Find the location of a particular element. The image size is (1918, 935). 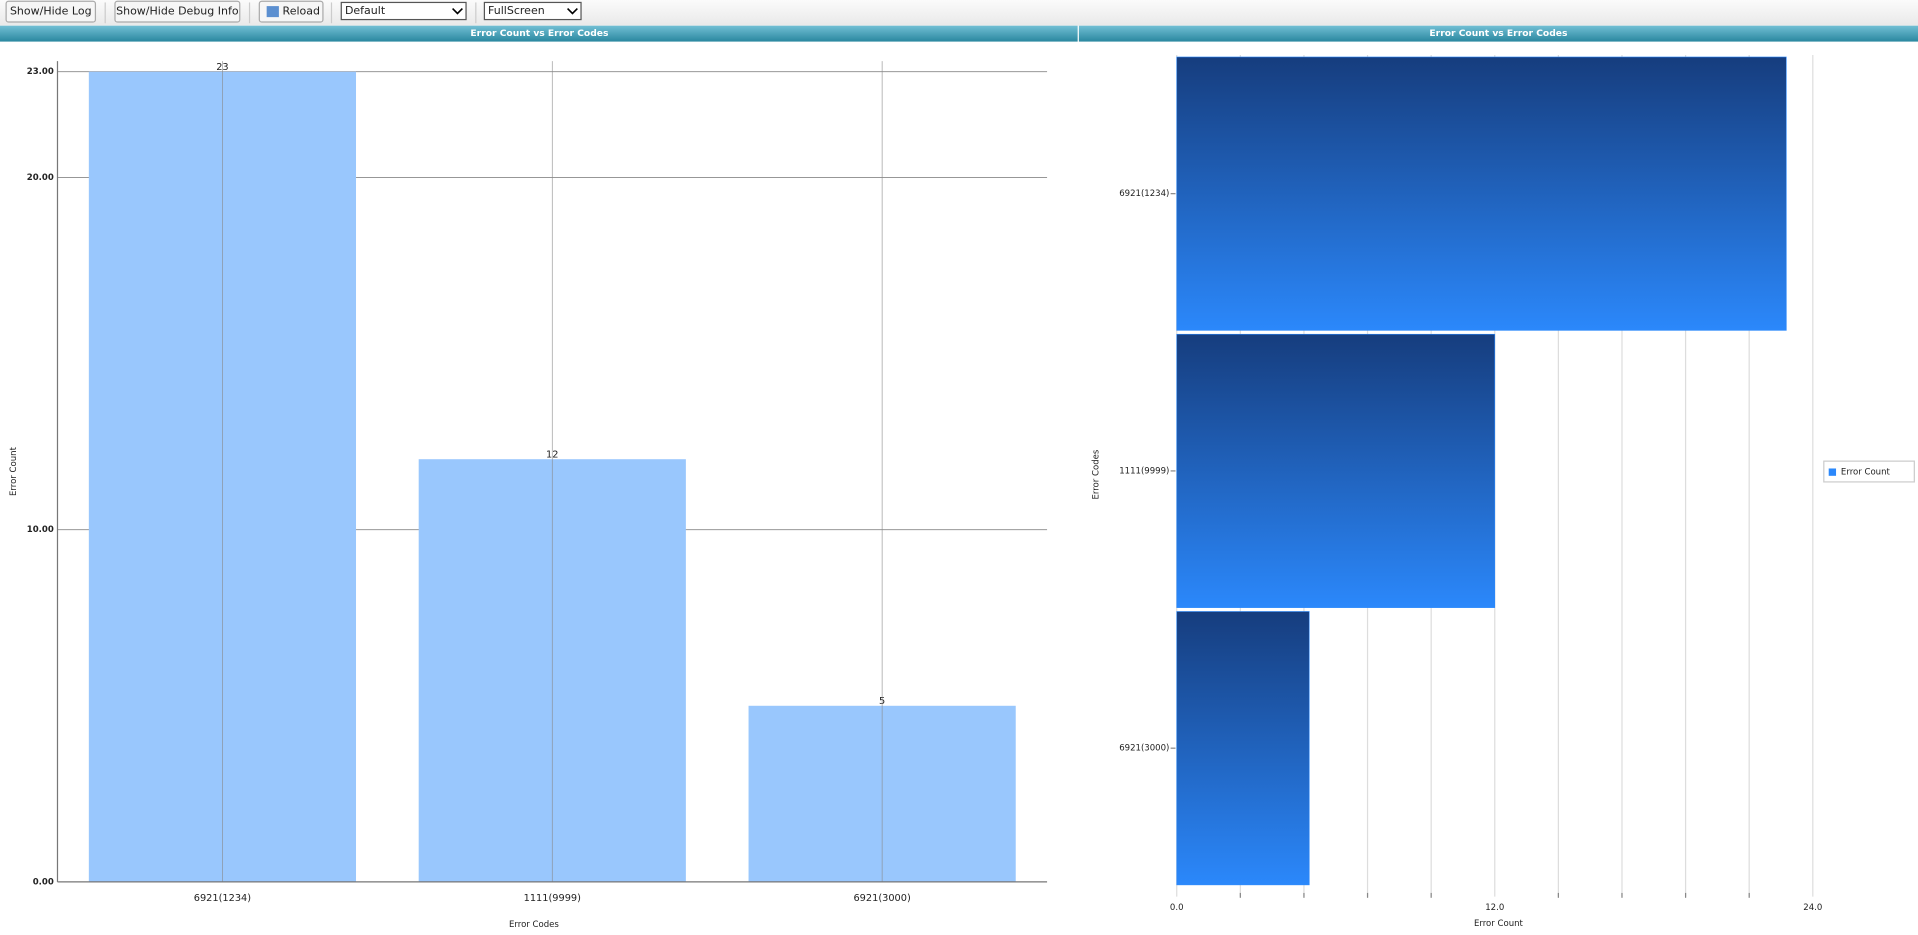

x-axis-title: Error Codes is located at coordinates (534, 925).